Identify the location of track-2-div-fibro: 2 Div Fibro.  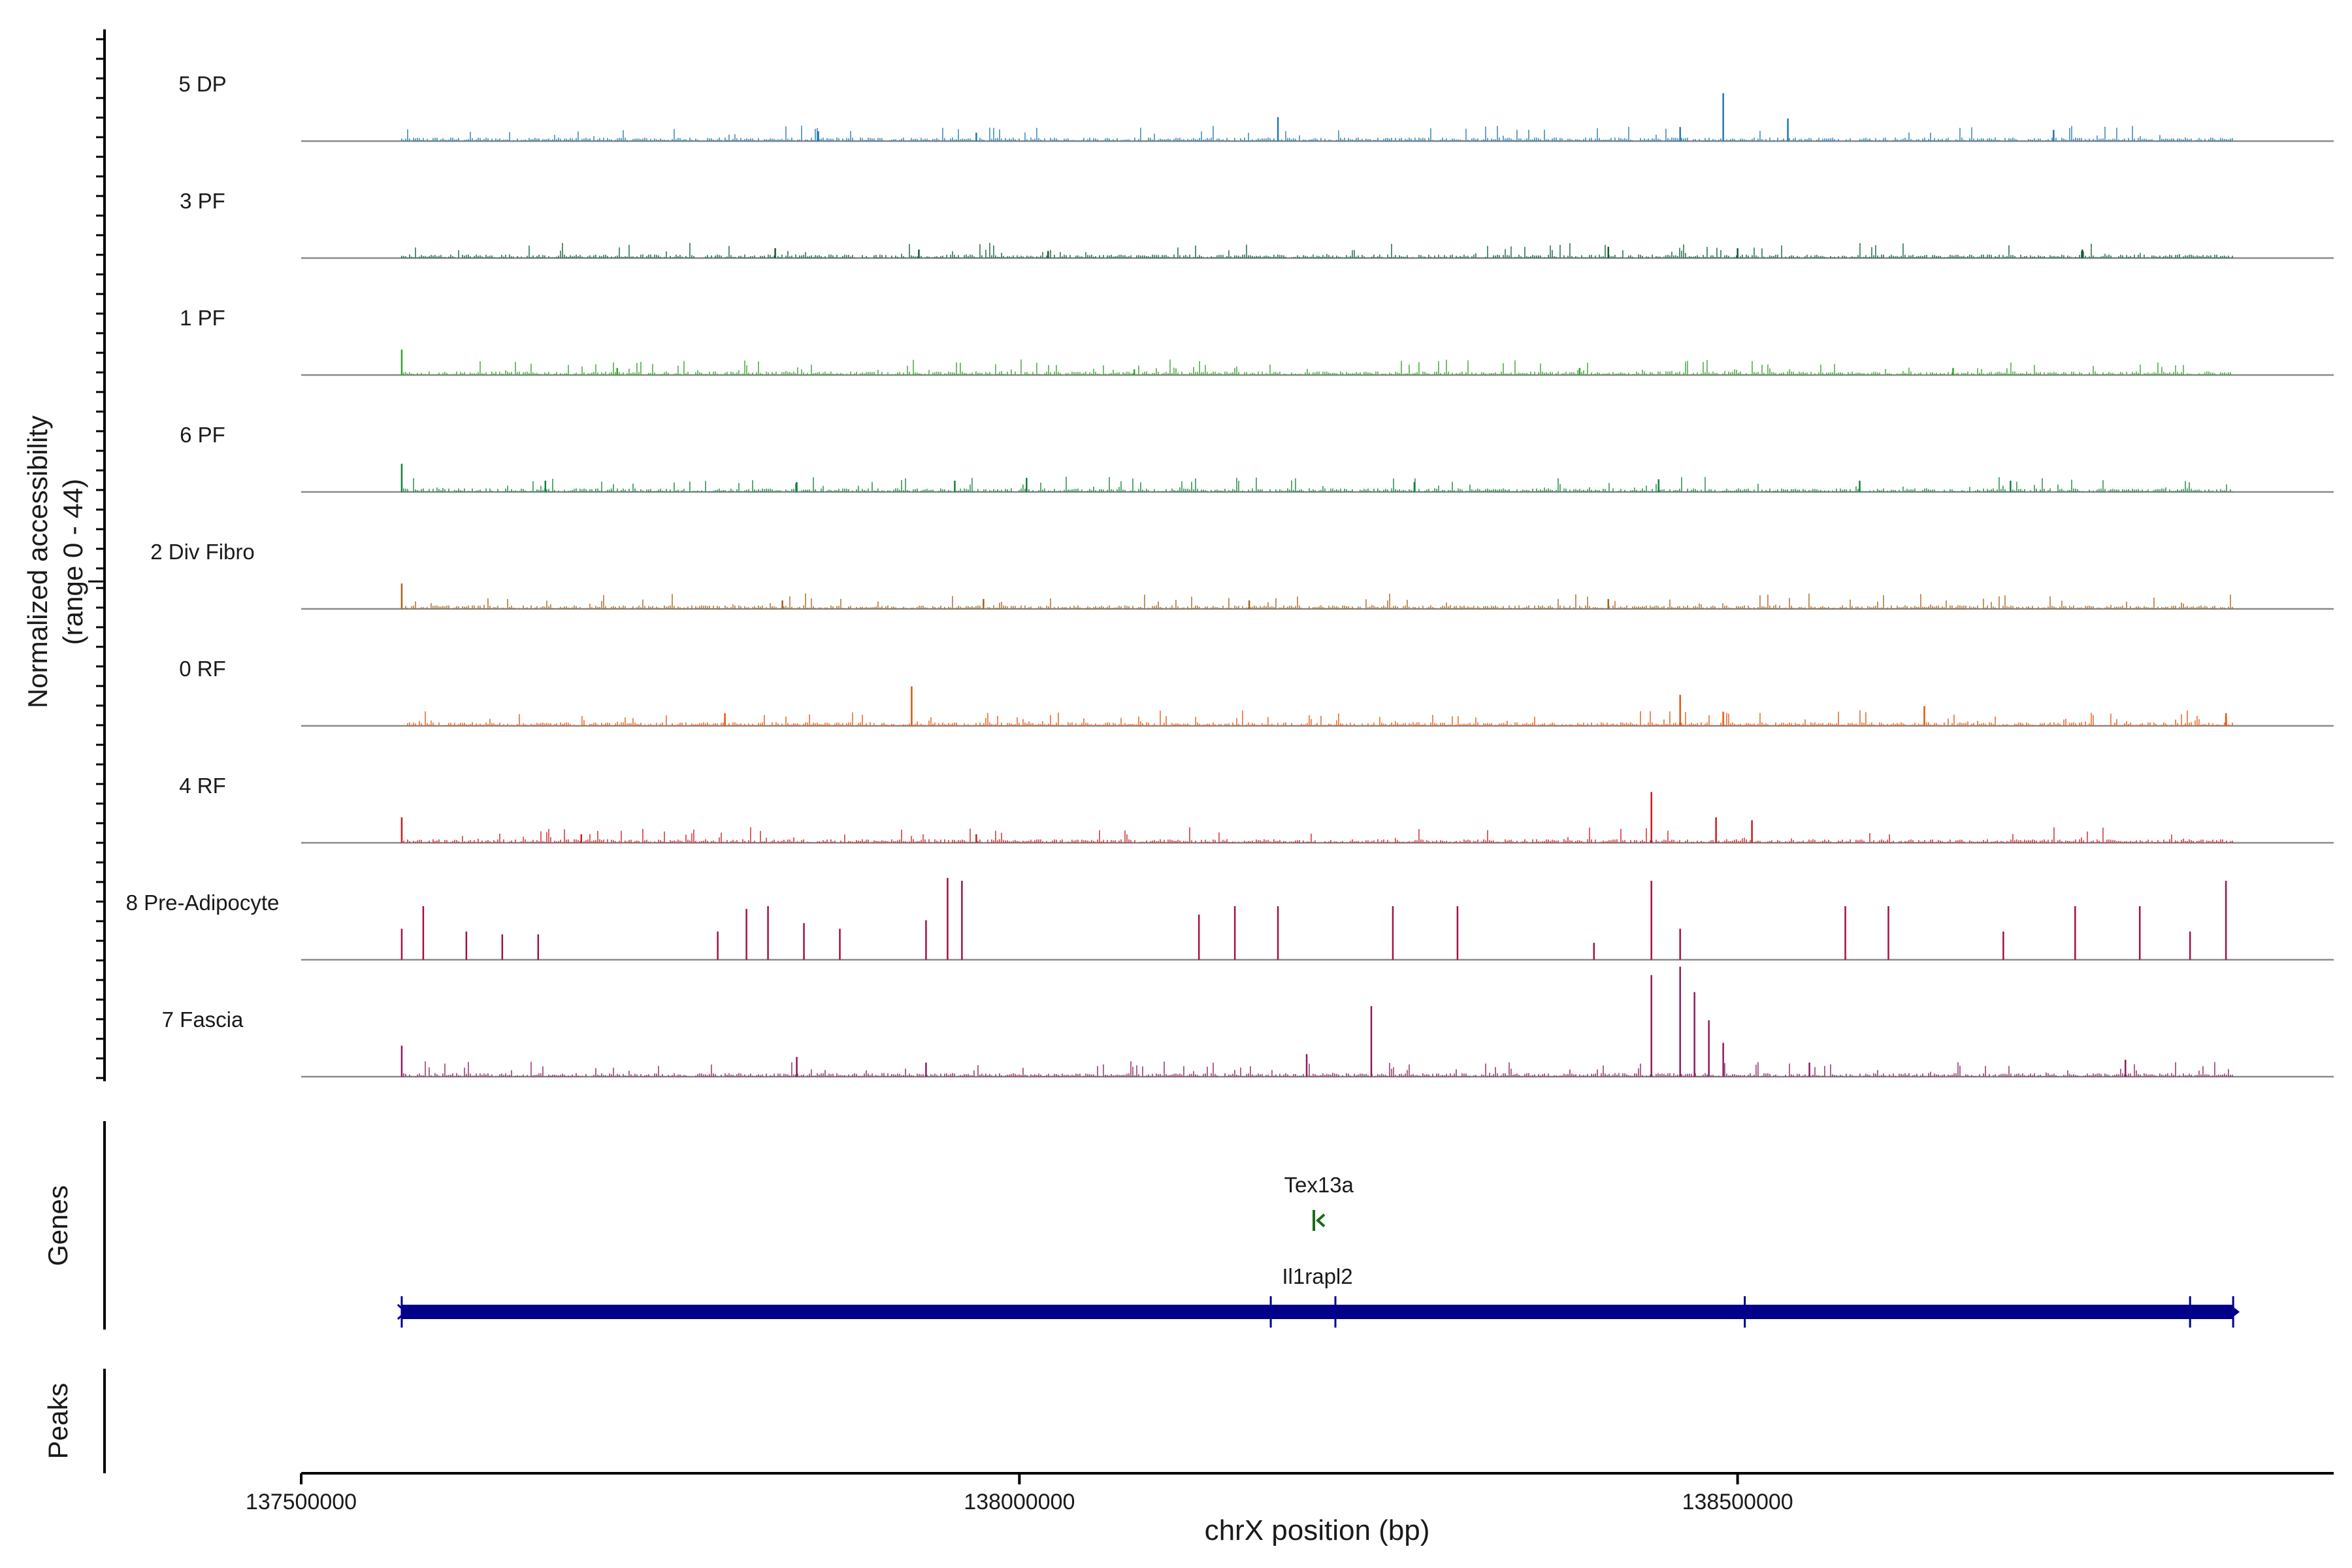
(1242, 575).